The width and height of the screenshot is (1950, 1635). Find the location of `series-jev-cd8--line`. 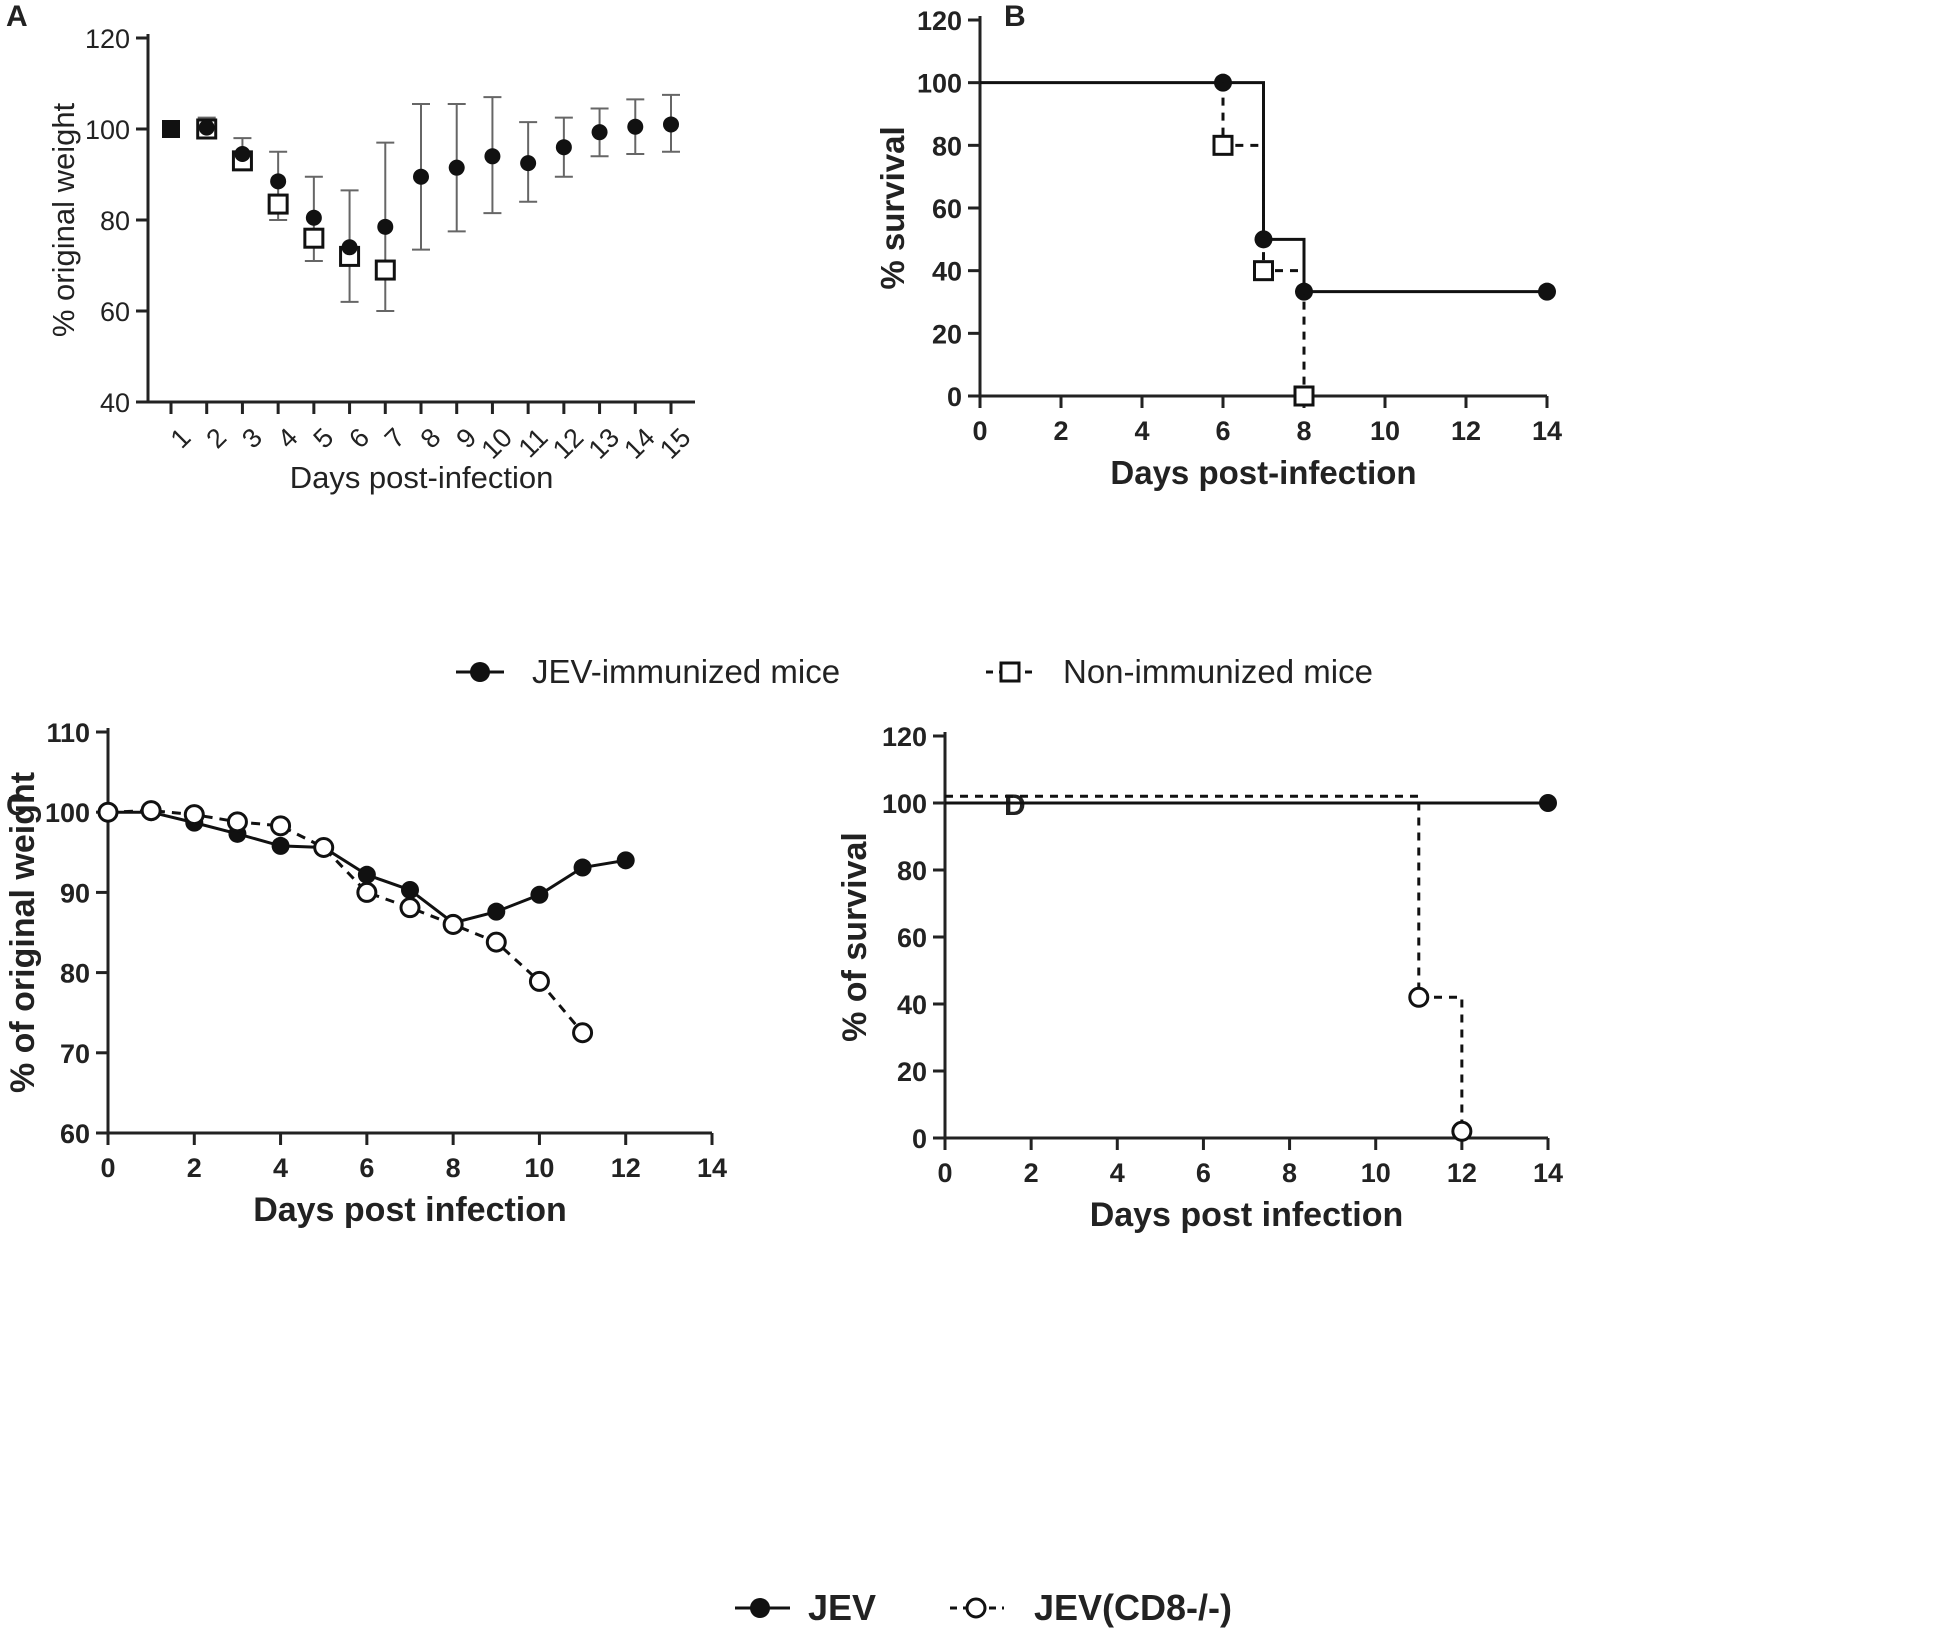

series-jev-cd8--line is located at coordinates (1204, 963).